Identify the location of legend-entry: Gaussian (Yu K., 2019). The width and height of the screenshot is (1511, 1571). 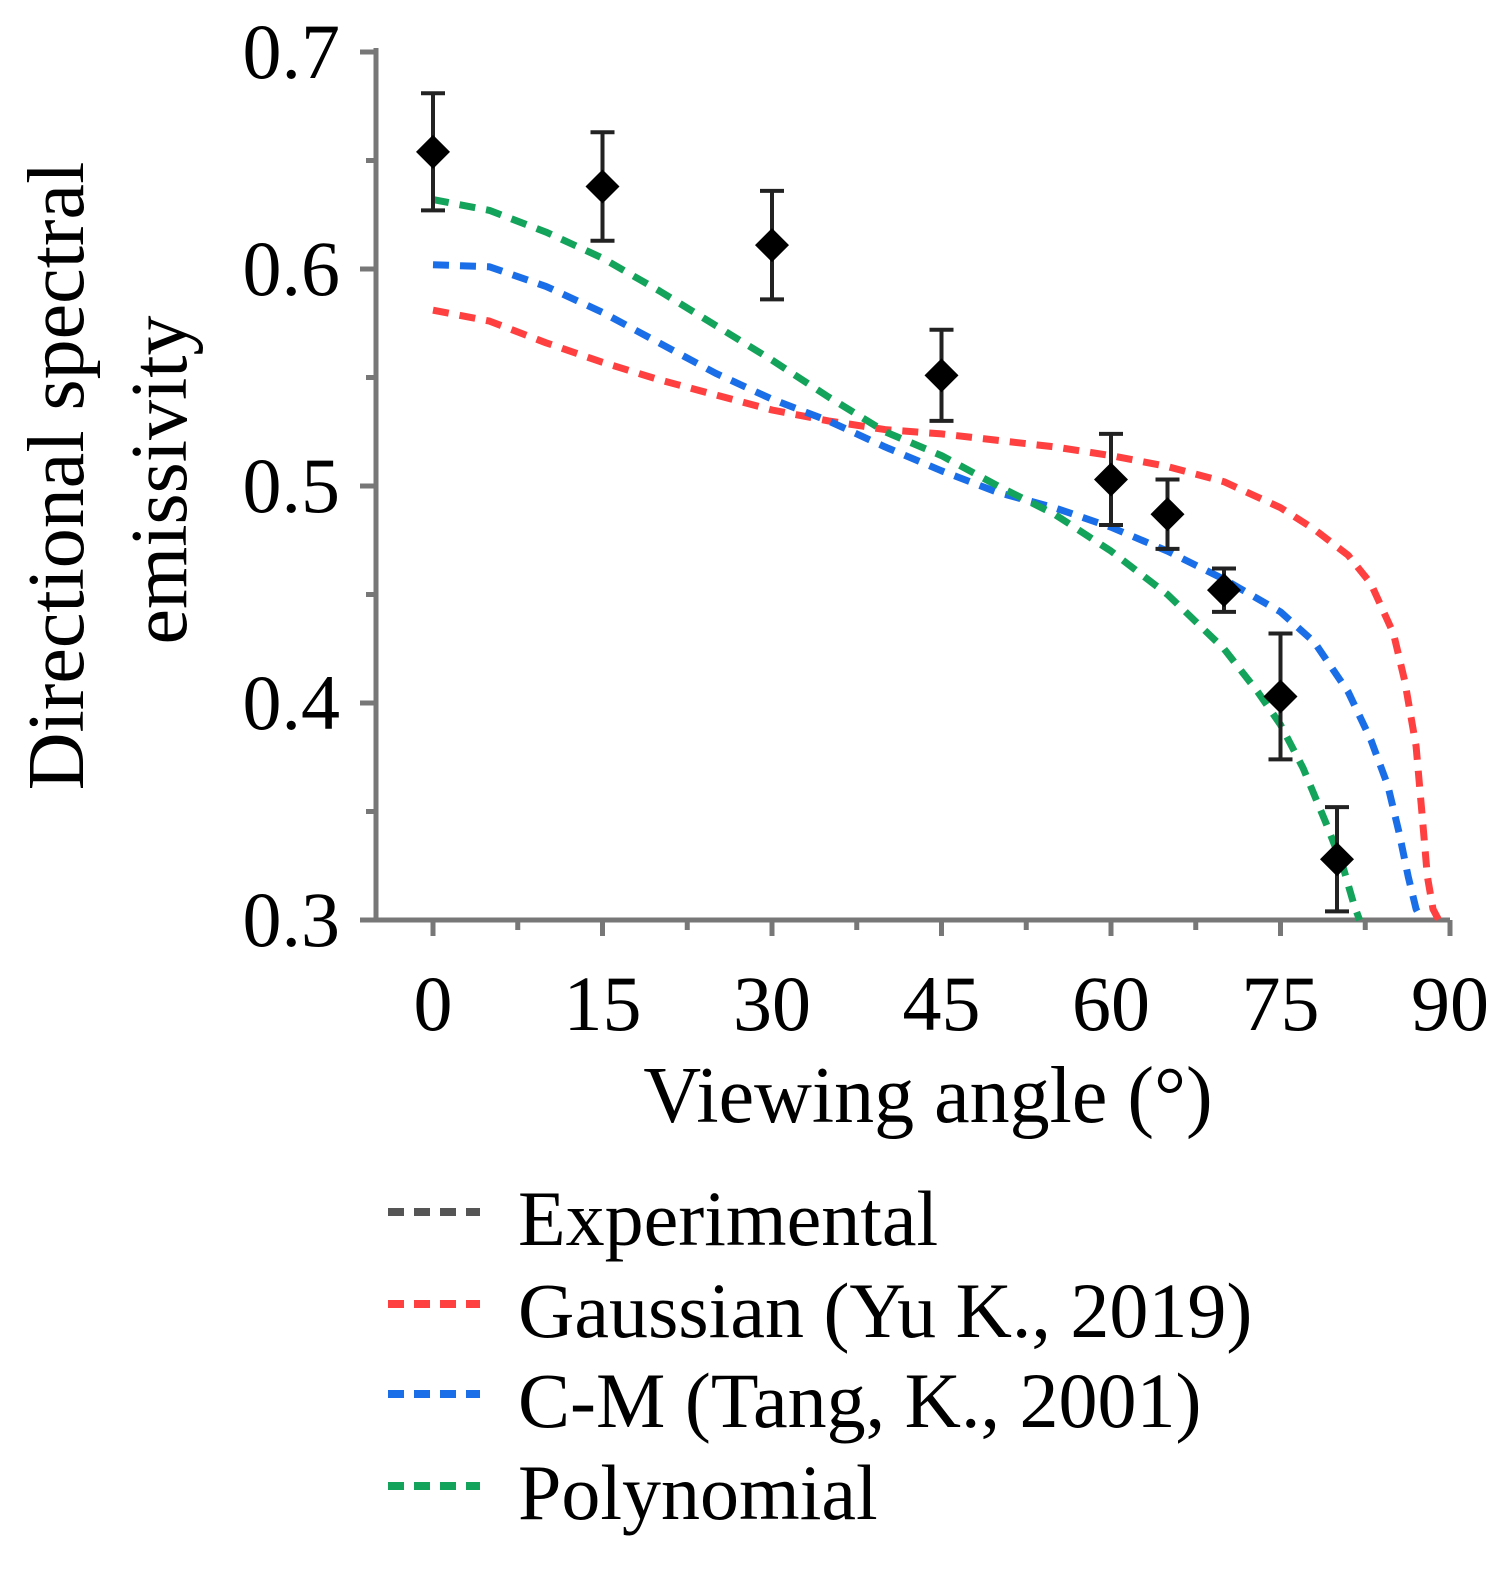
(820, 1310).